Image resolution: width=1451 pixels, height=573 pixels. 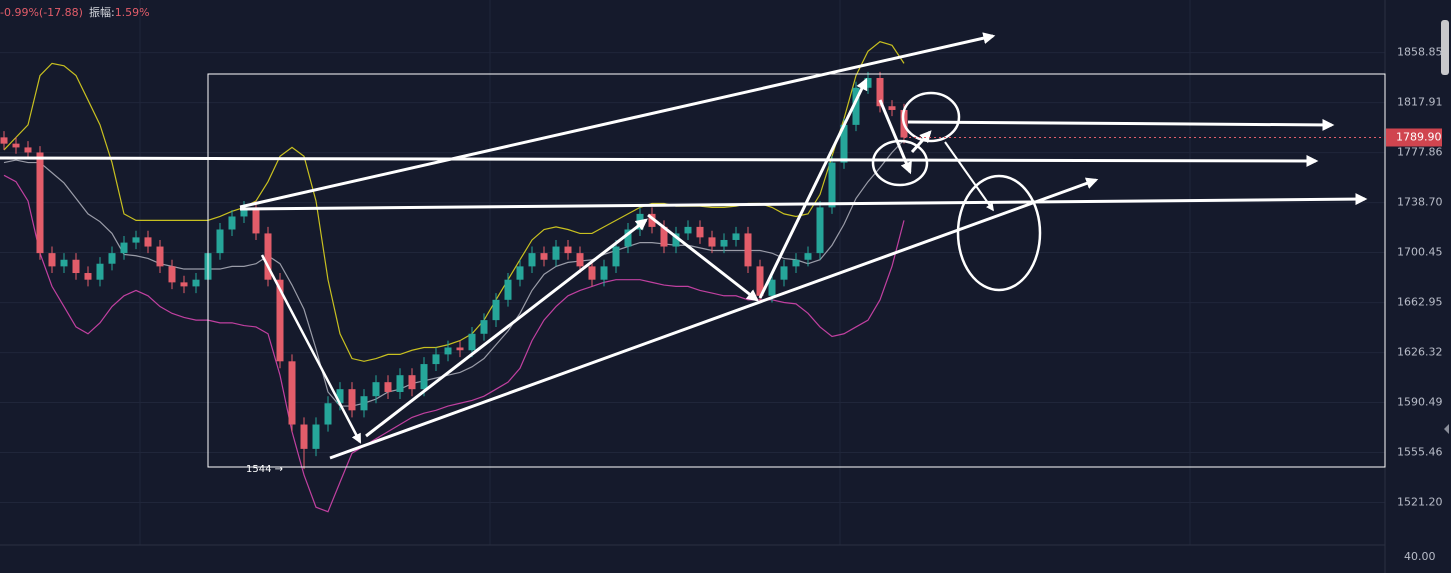 What do you see at coordinates (1420, 502) in the screenshot?
I see `y-tick-label: 1521.20` at bounding box center [1420, 502].